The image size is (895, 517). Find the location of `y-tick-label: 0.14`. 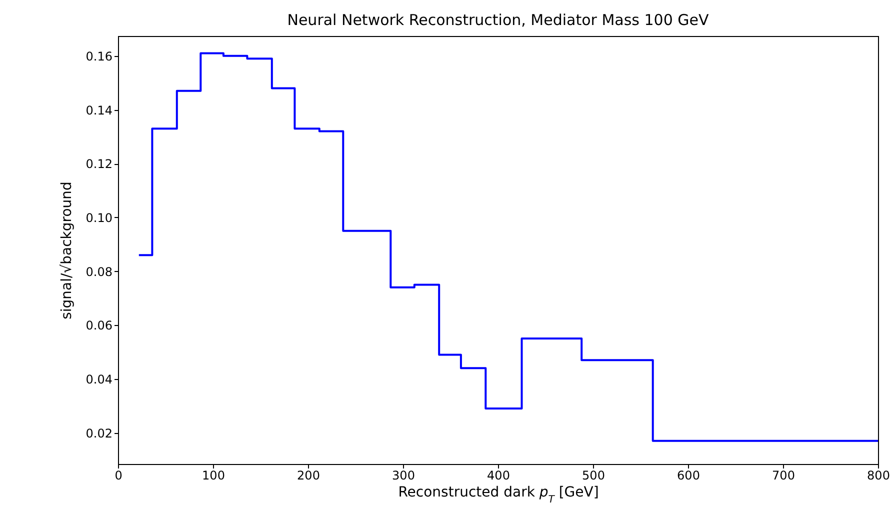

y-tick-label: 0.14 is located at coordinates (99, 110).